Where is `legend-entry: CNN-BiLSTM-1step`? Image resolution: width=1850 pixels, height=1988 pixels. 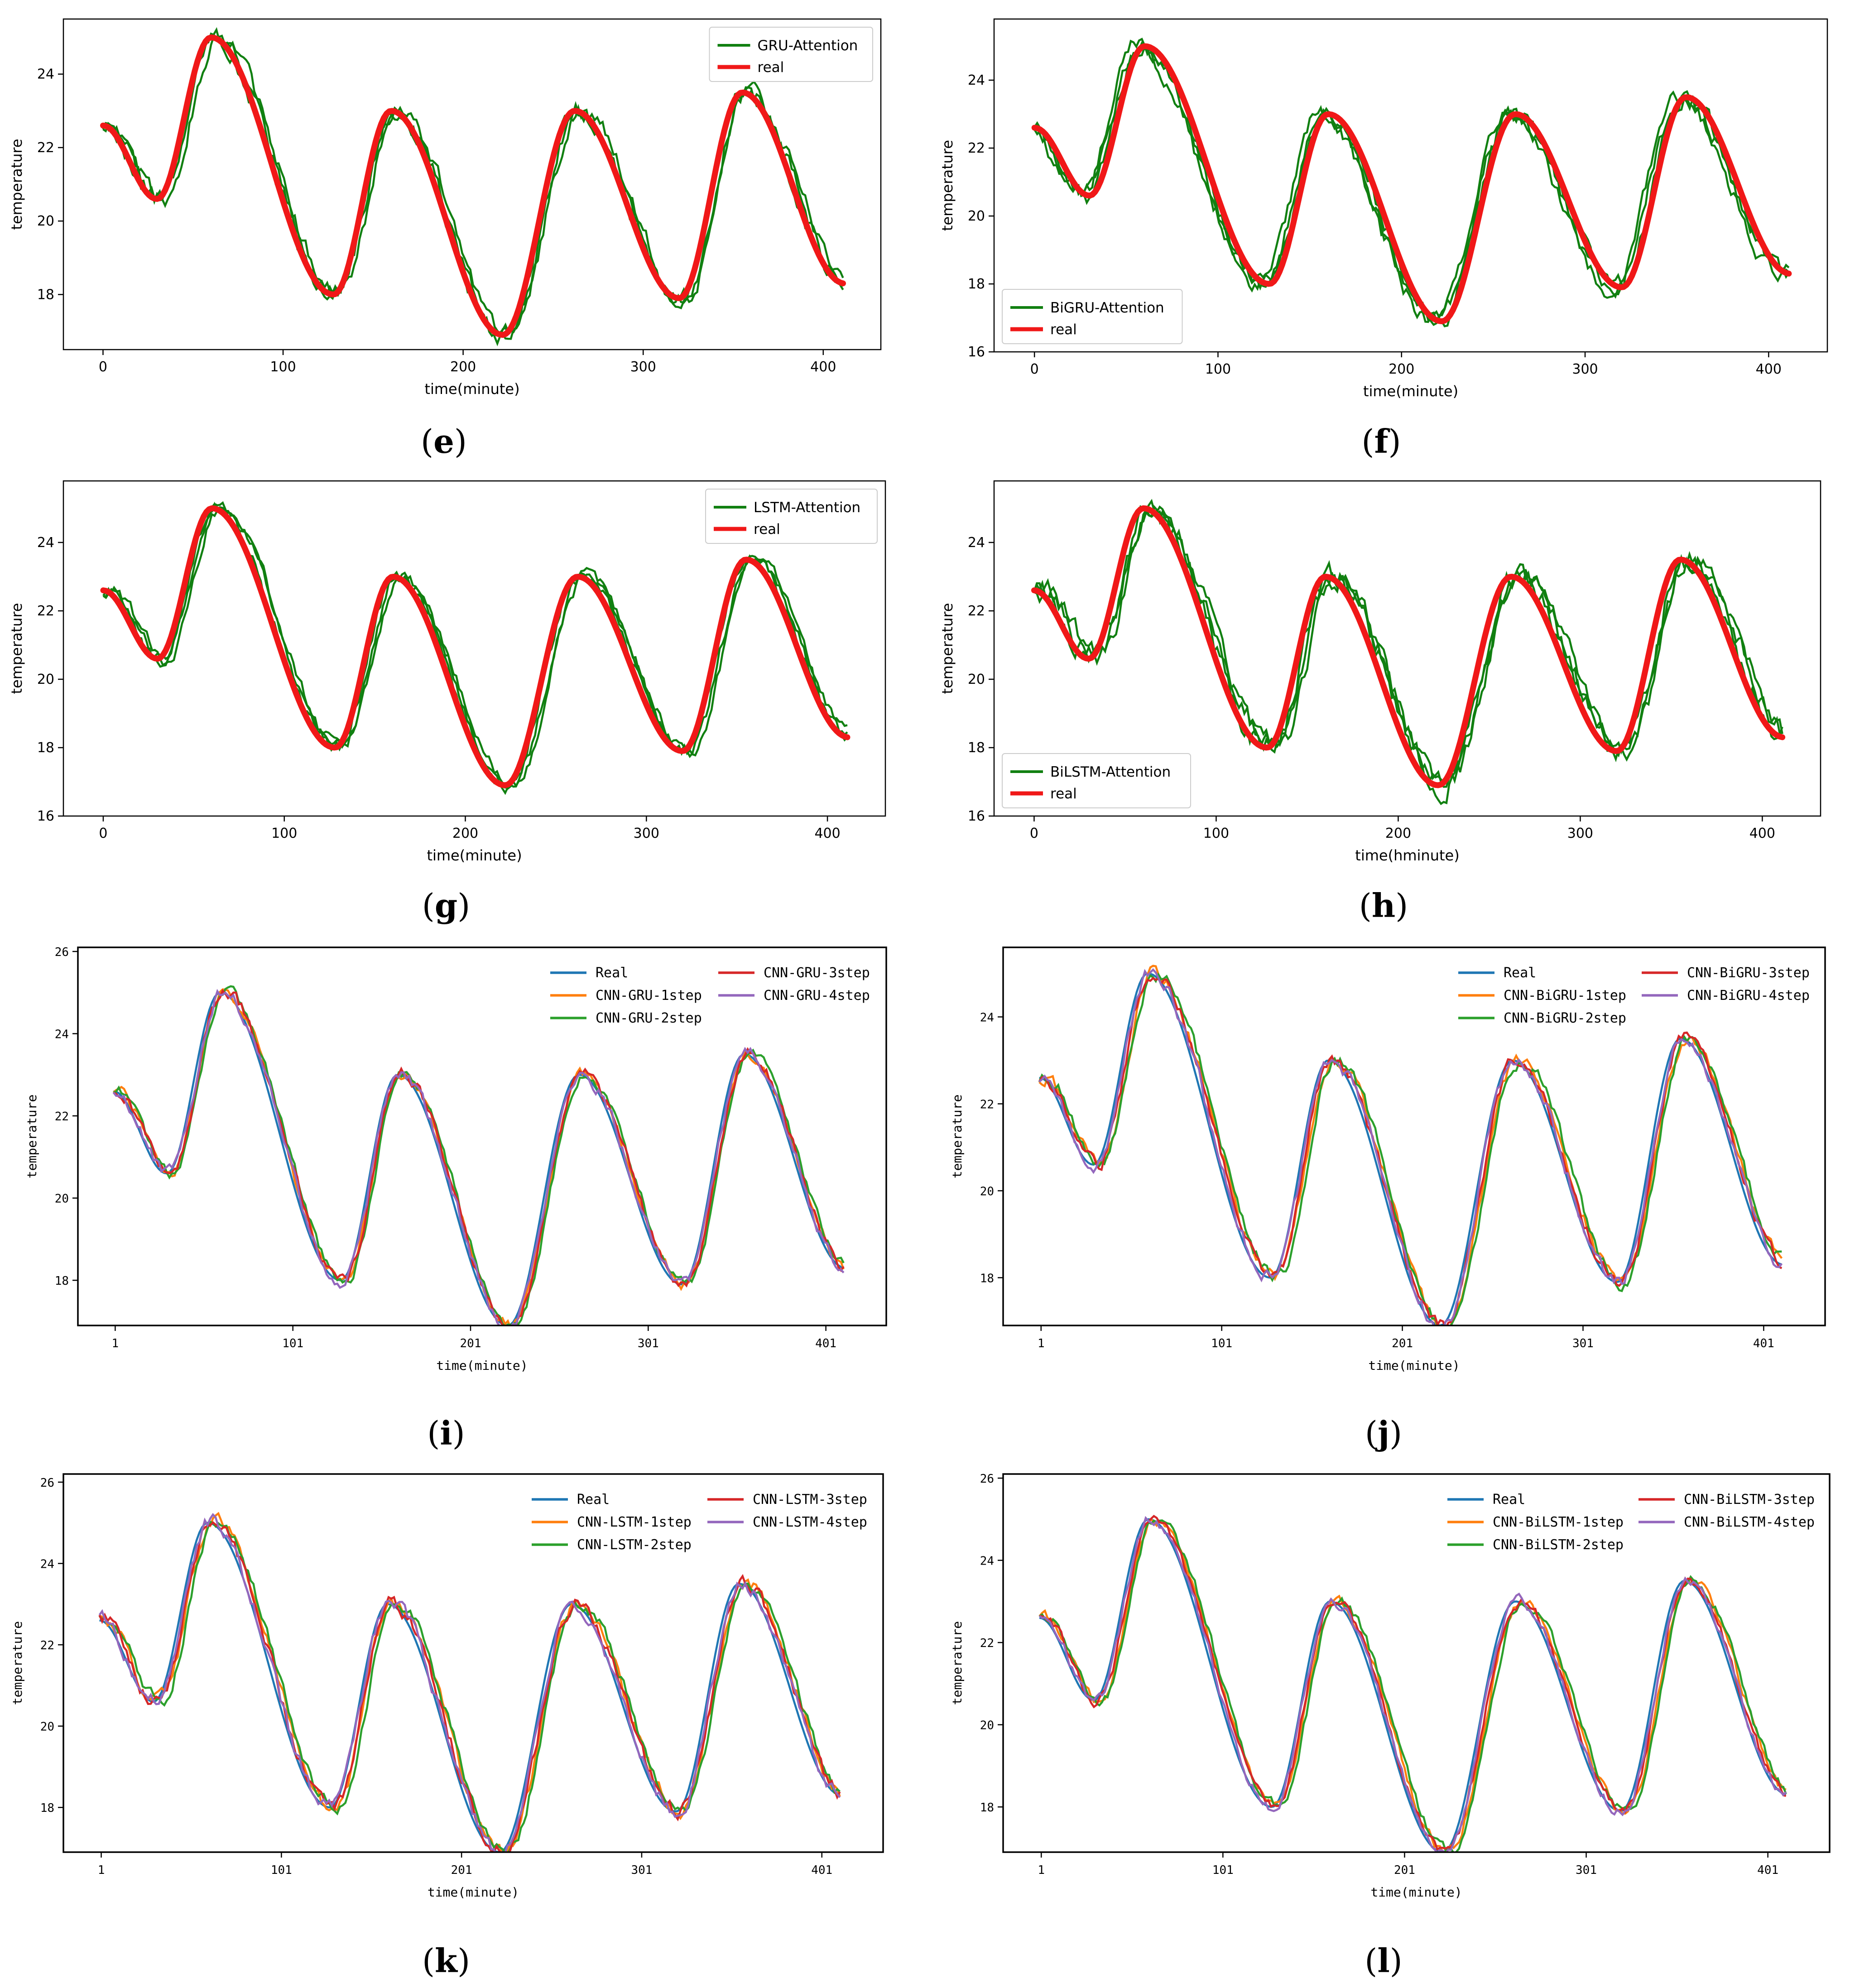 legend-entry: CNN-BiLSTM-1step is located at coordinates (1558, 1522).